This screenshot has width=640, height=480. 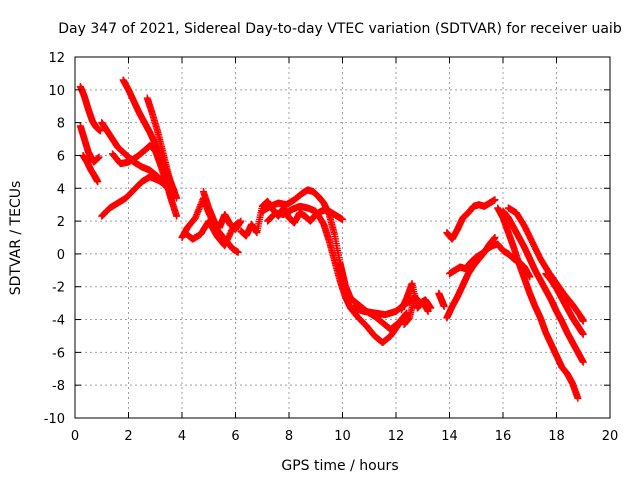 What do you see at coordinates (449, 436) in the screenshot?
I see `x-tick-label: 14` at bounding box center [449, 436].